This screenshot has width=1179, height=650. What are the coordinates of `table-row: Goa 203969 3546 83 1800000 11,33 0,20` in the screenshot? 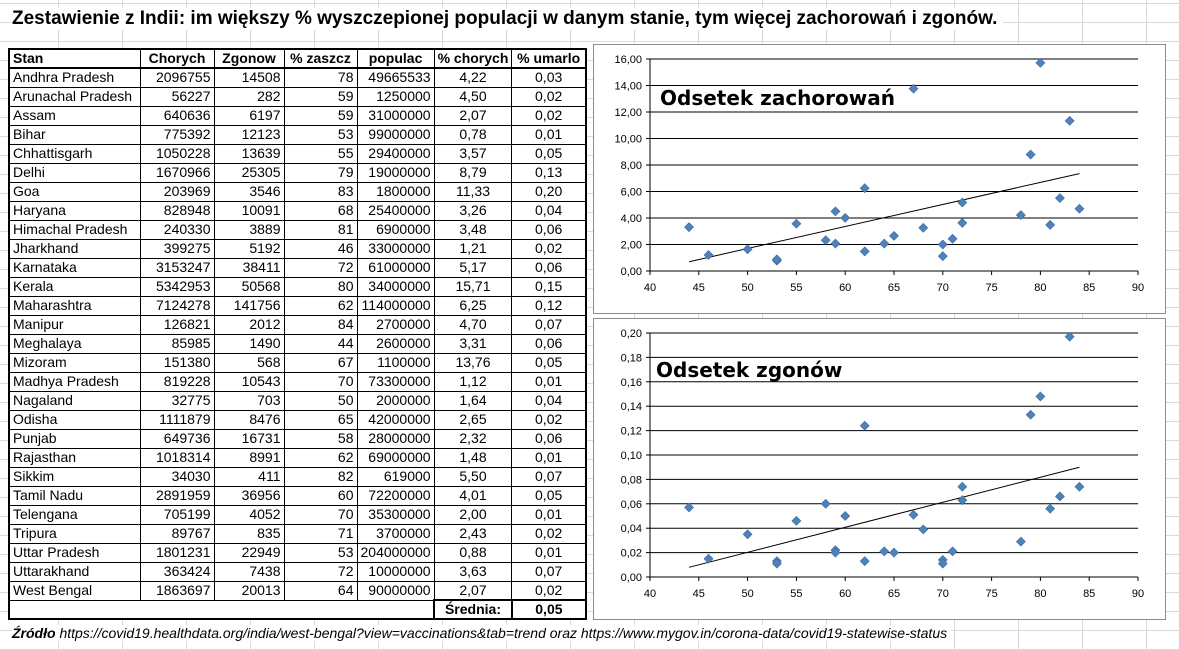 It's located at (297, 191).